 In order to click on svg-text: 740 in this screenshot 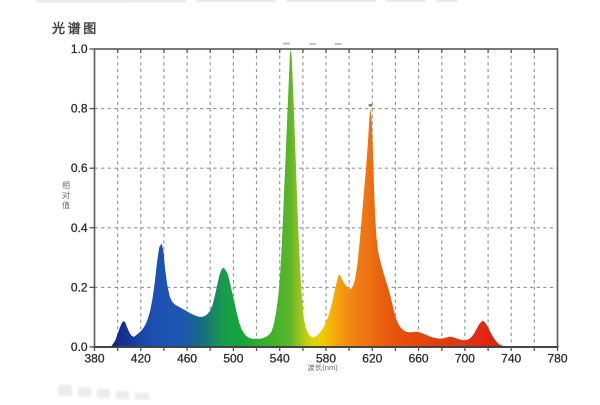, I will do `click(511, 359)`.